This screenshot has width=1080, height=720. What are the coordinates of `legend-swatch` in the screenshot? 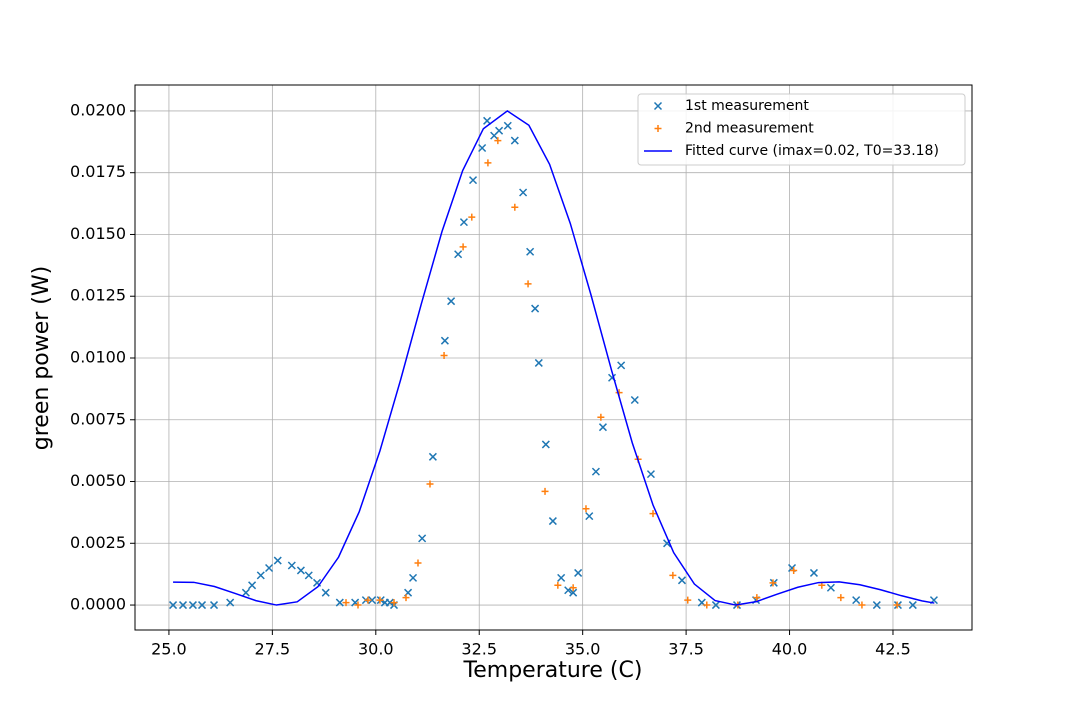 It's located at (658, 128).